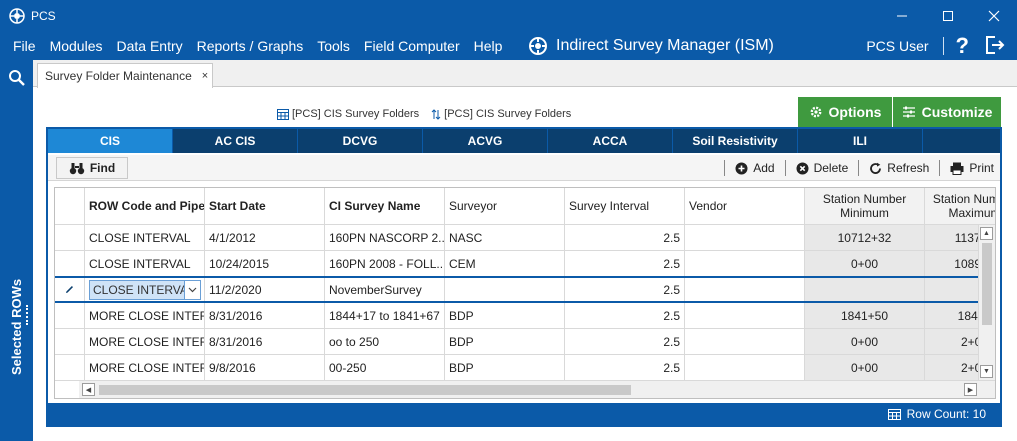 This screenshot has width=1017, height=441. I want to click on scroll-up-icon: ▲, so click(986, 233).